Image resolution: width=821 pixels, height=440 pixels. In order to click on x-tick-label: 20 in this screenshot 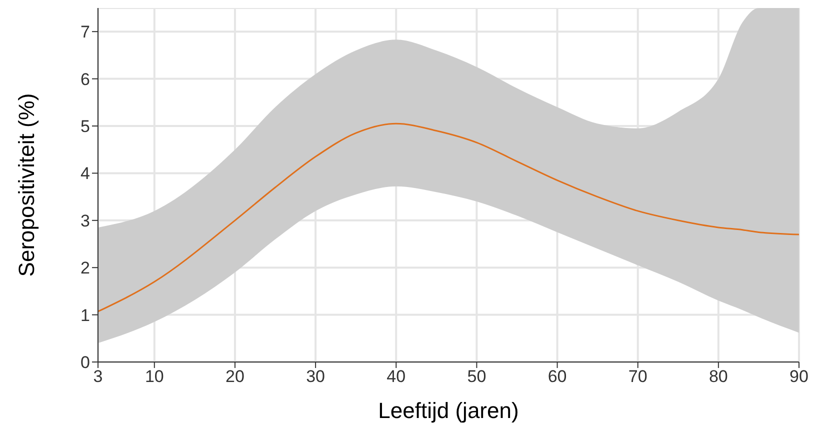, I will do `click(235, 376)`.